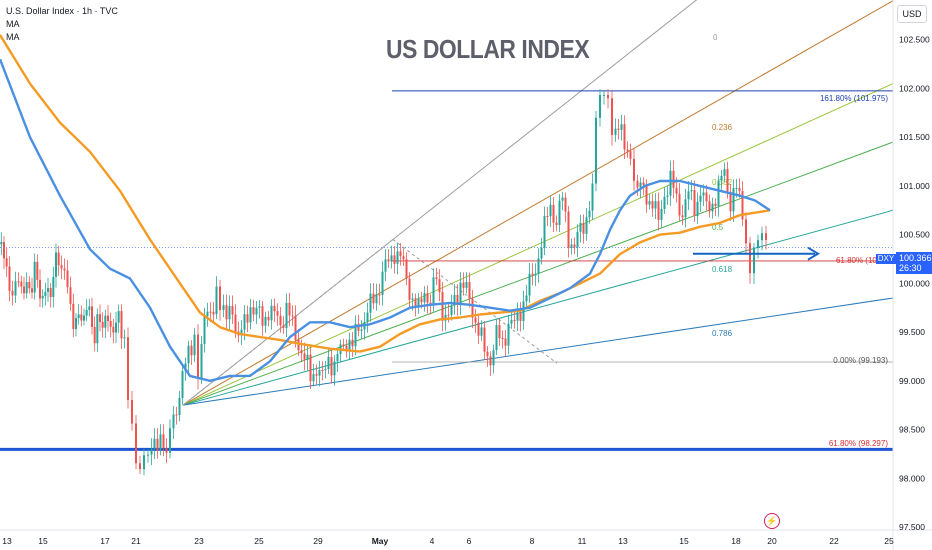 This screenshot has width=932, height=550. Describe the element at coordinates (834, 541) in the screenshot. I see `x-tick-label: 22` at that location.